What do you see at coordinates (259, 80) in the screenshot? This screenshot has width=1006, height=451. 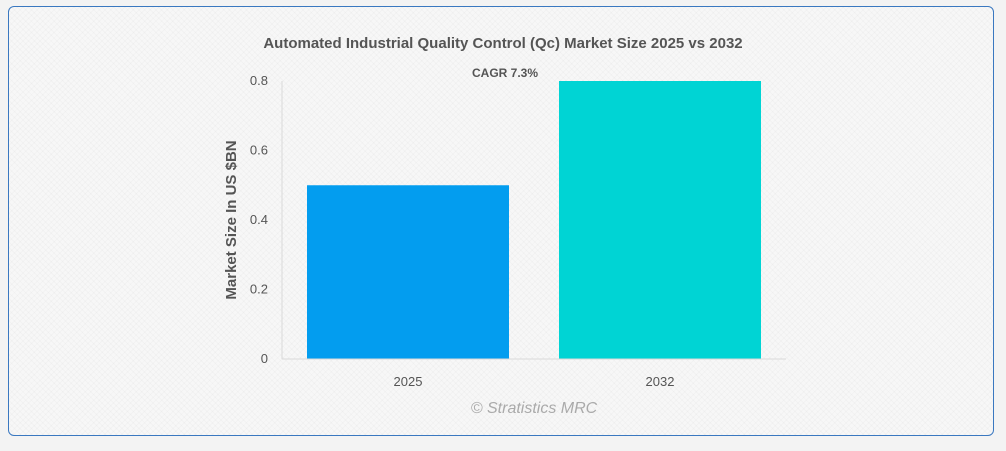 I see `y-tick-label: 0.8` at bounding box center [259, 80].